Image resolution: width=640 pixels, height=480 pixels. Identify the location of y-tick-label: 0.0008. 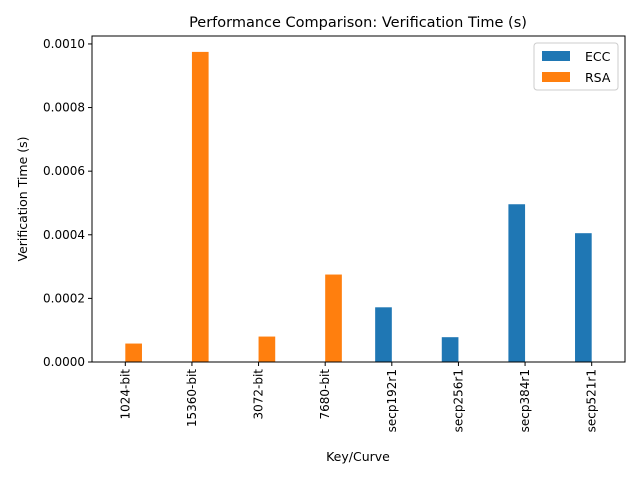
(64, 108).